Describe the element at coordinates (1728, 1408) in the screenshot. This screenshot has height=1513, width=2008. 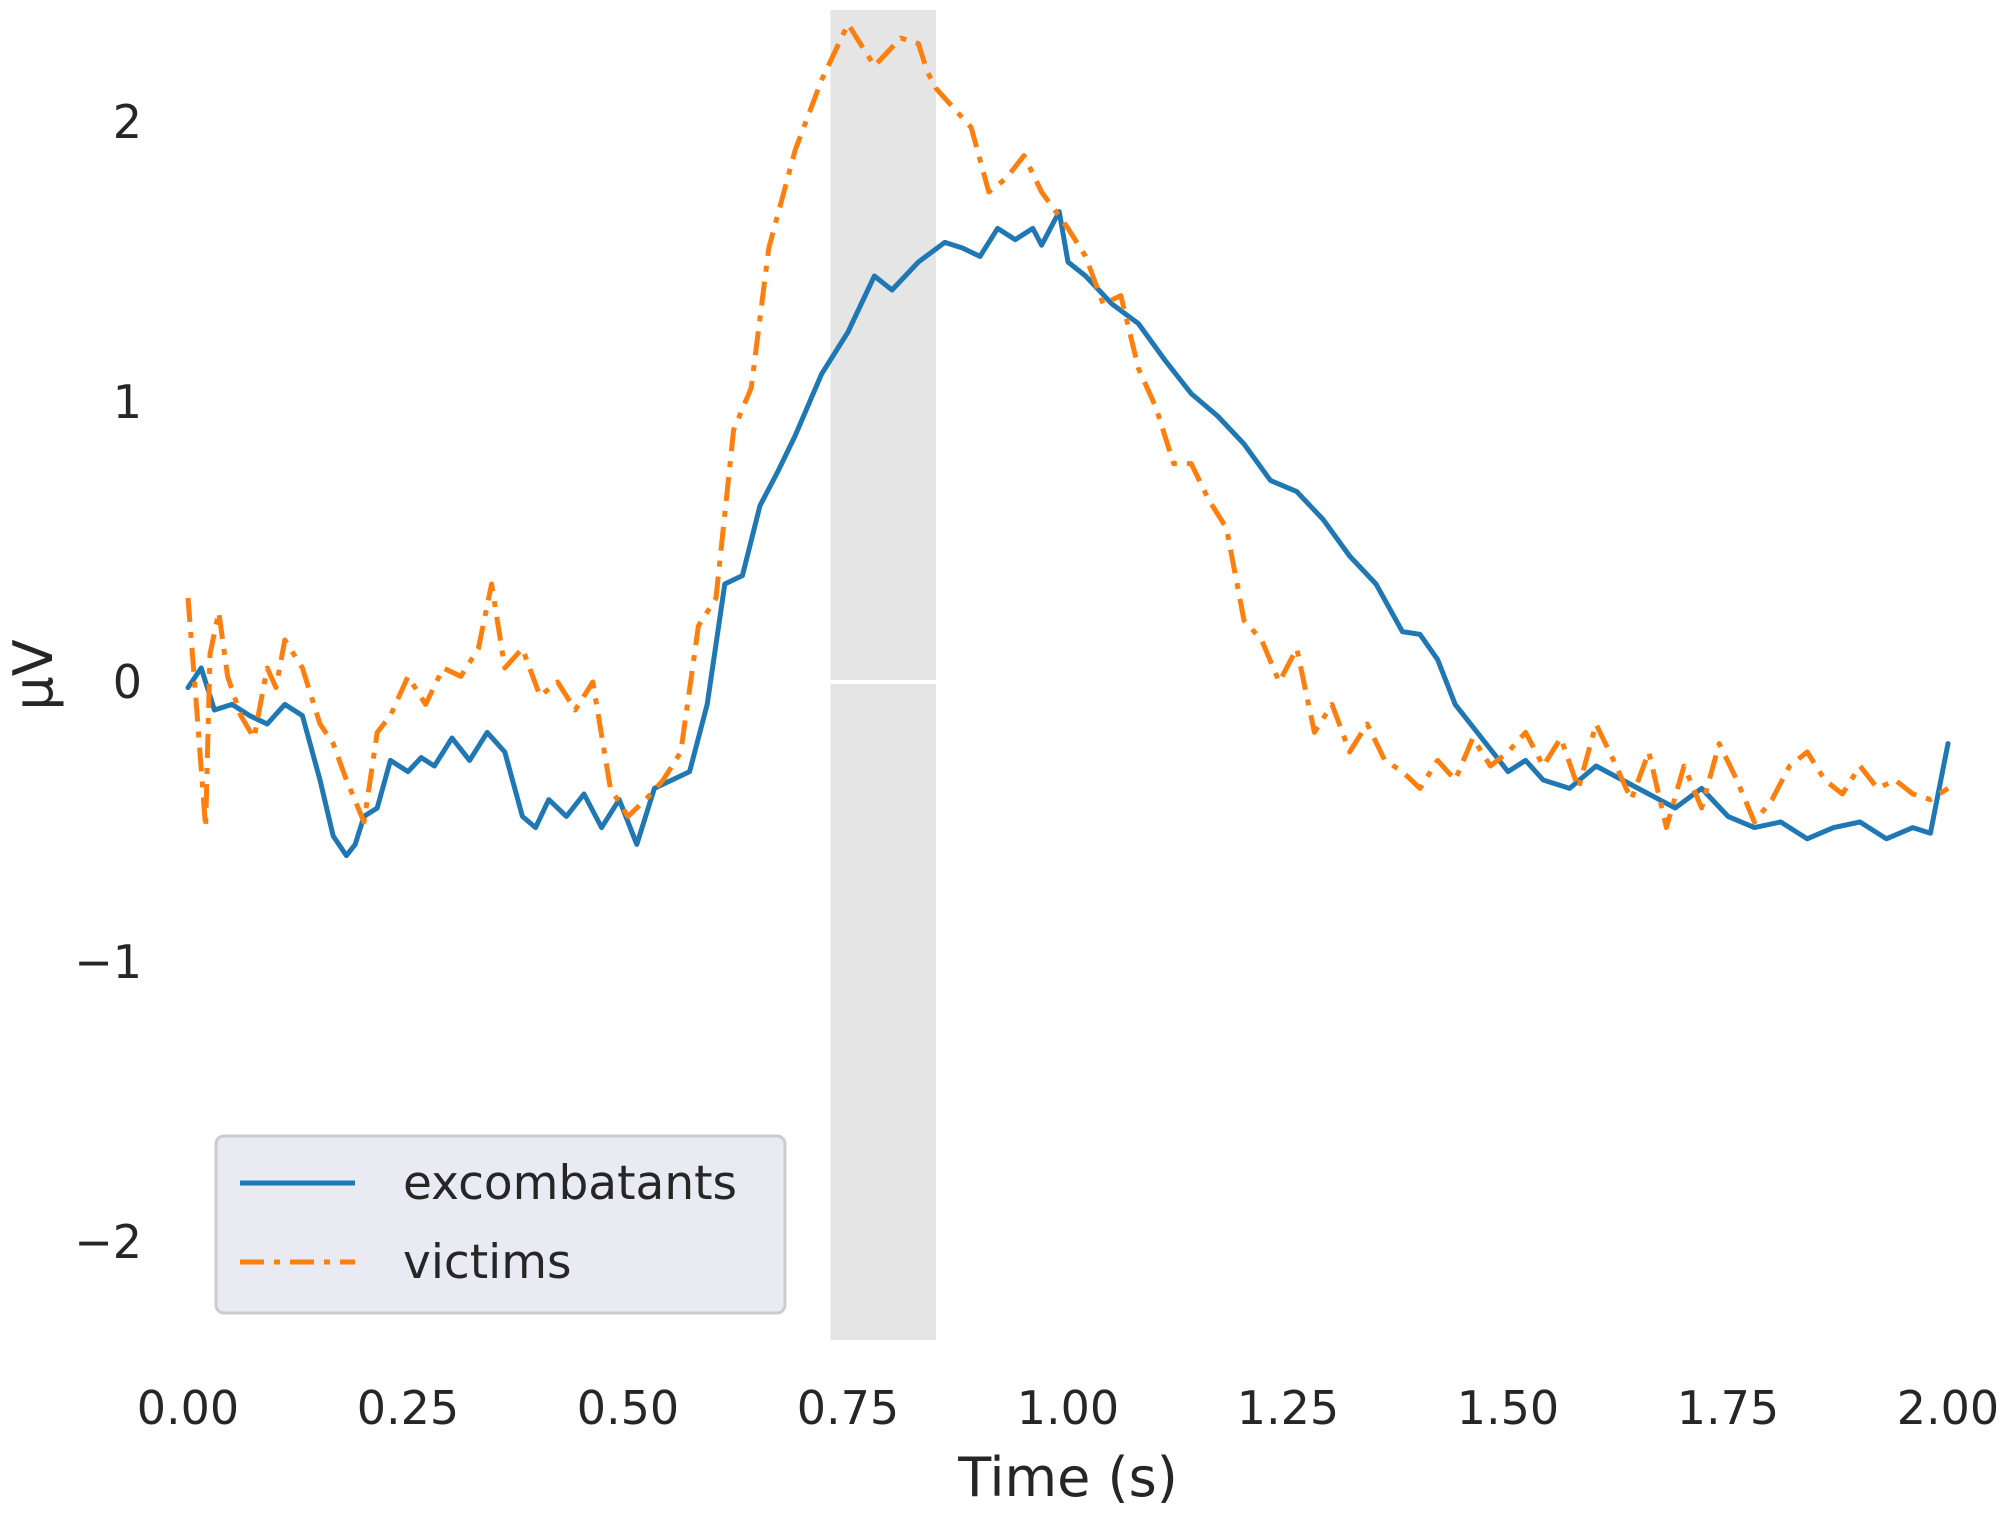
I see `x-tick-label: 1.75` at that location.